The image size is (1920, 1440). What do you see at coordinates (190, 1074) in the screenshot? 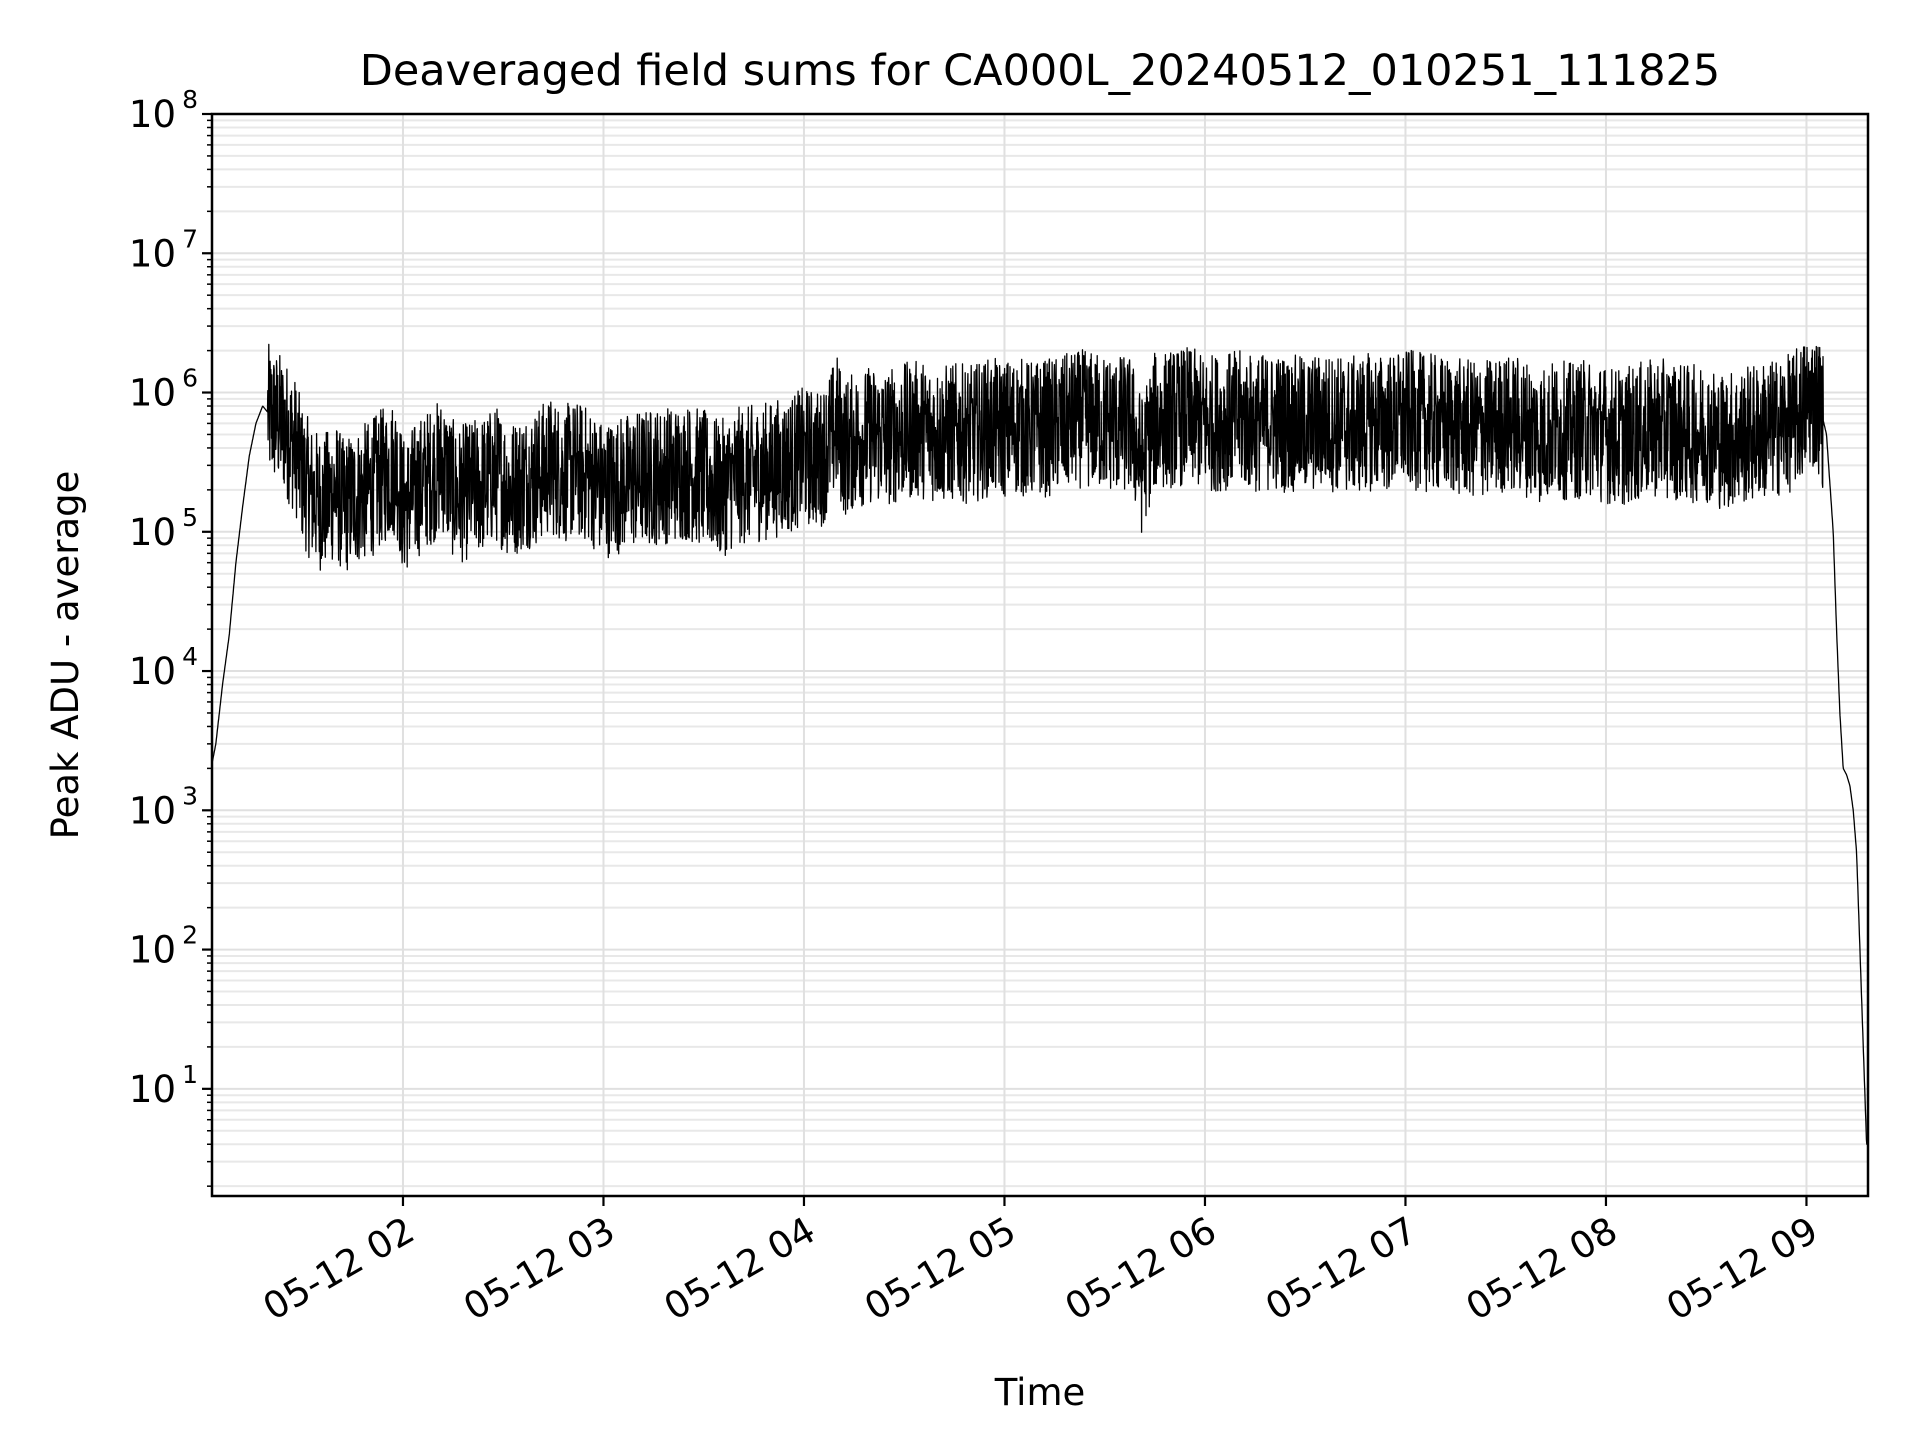
I see `y-tick-label-exponent: 1` at bounding box center [190, 1074].